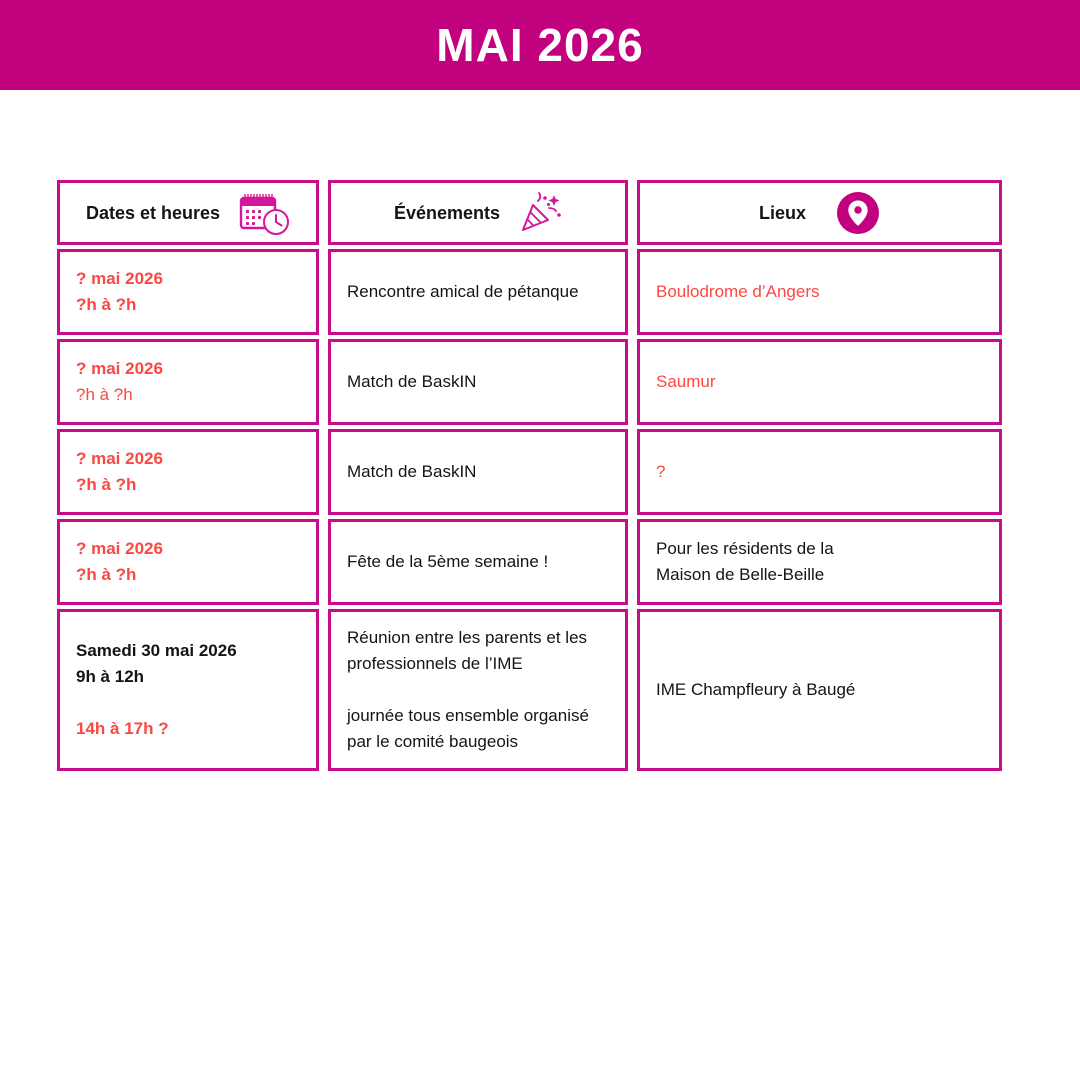 The image size is (1080, 1080). I want to click on row-5-lieu-cell: IME Champfleury à Baugé, so click(819, 690).